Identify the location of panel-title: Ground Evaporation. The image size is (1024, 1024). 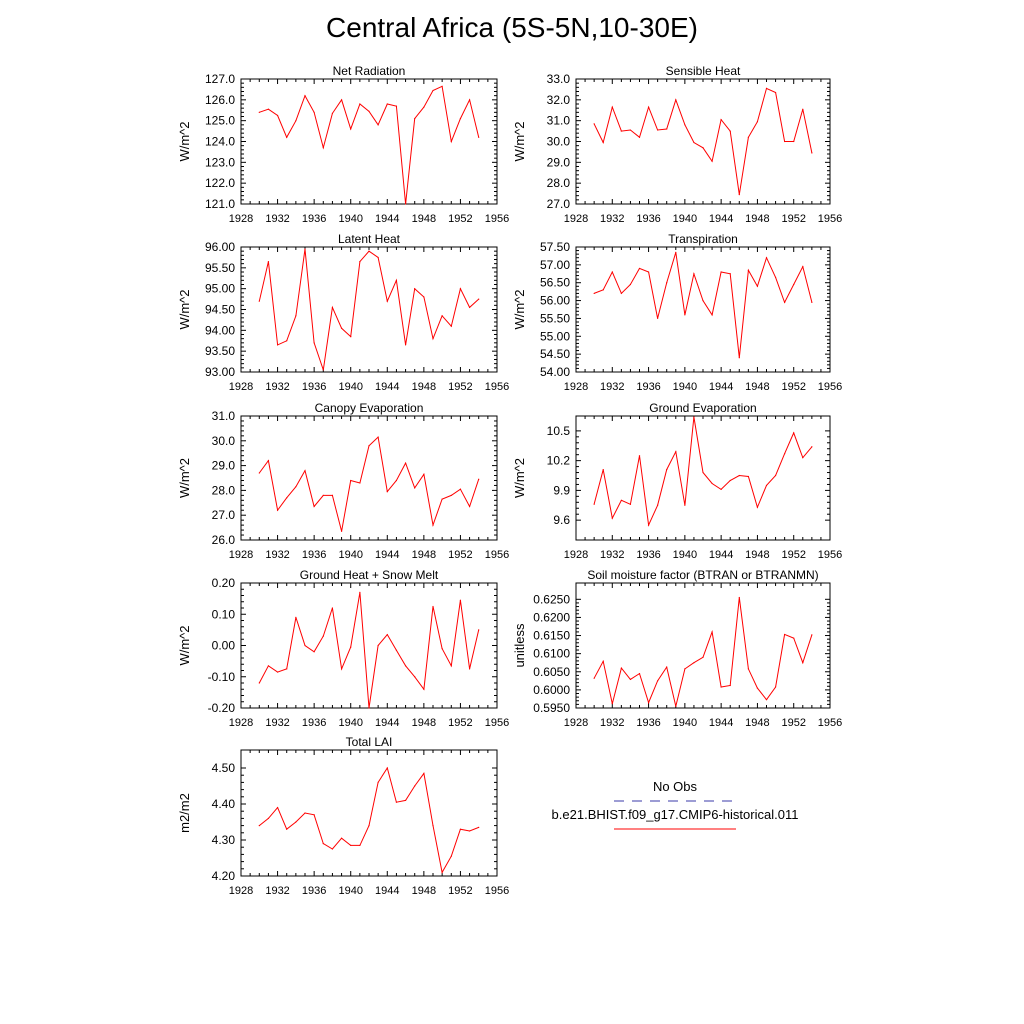
(702, 408).